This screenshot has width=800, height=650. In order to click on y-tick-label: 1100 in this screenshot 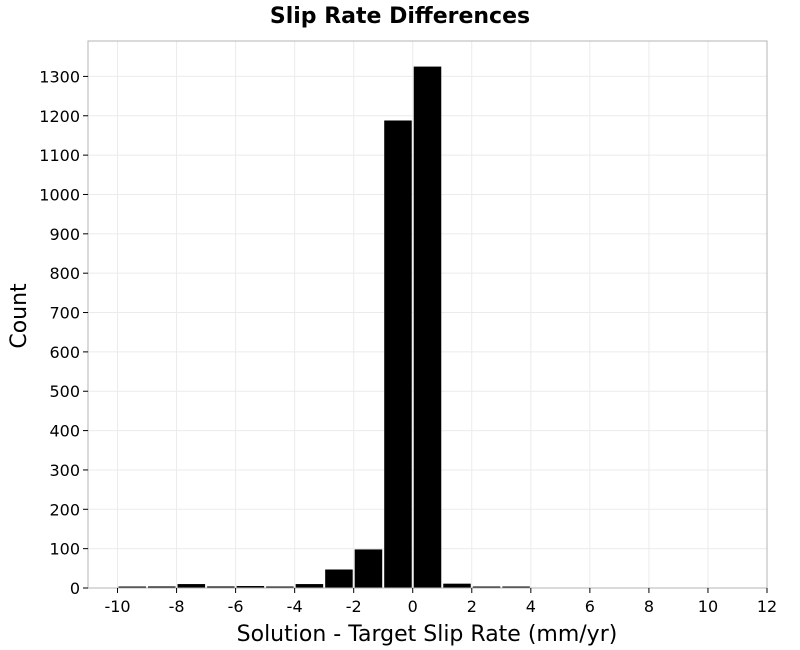, I will do `click(59, 155)`.